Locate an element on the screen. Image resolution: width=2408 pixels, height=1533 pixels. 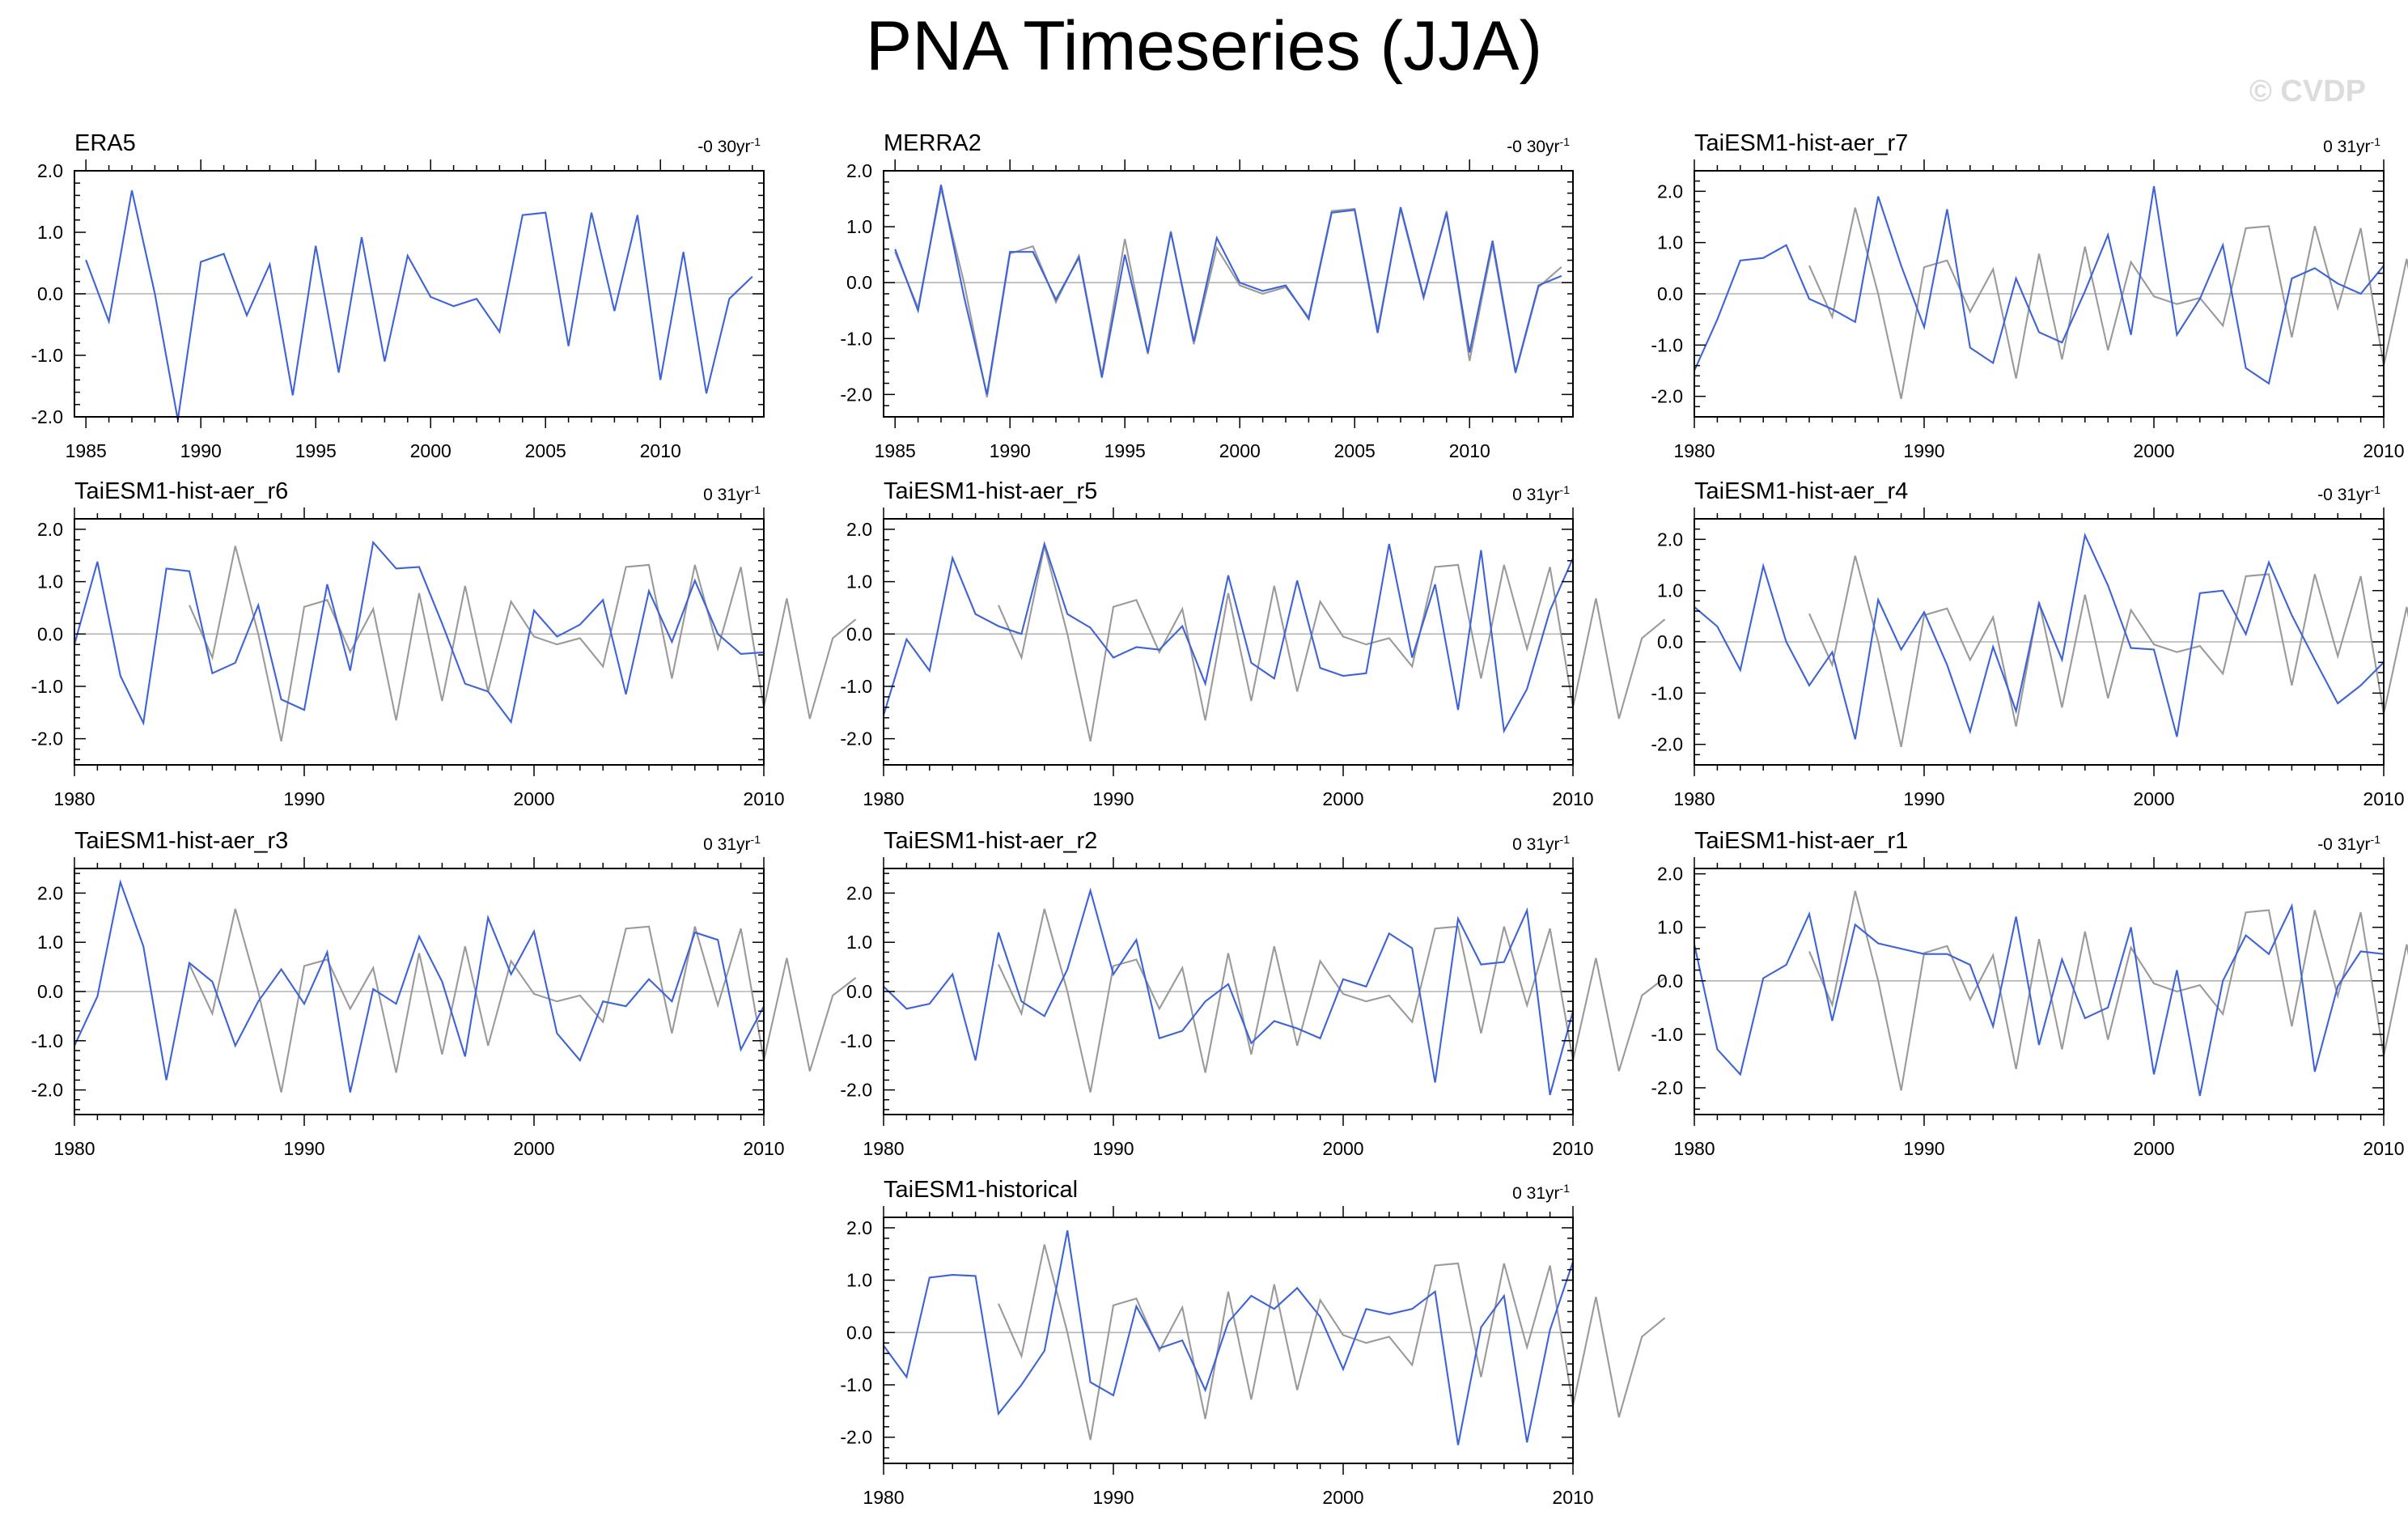
panel-title: ERA5 is located at coordinates (105, 143).